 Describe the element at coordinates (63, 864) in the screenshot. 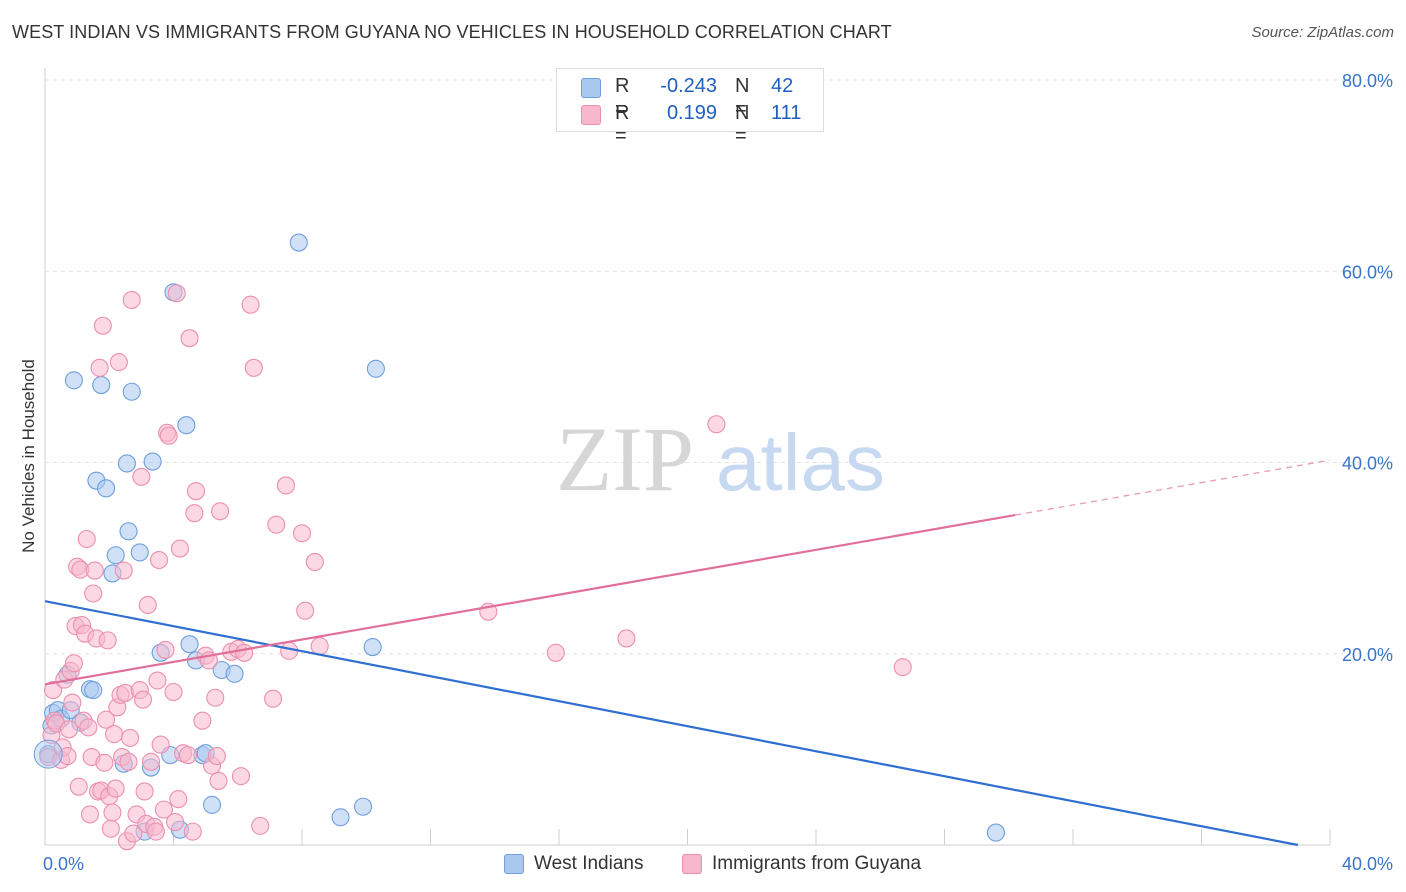

I see `x-tick-label: 0.0%` at that location.